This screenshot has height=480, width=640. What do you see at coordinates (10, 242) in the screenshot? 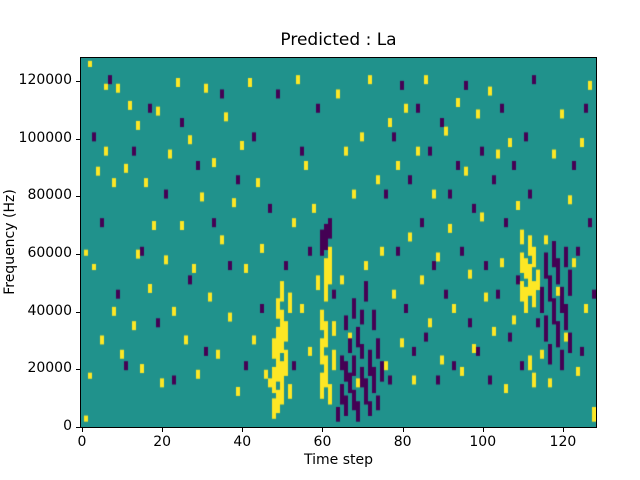
I see `y-axis-label: Frequency (Hz)` at bounding box center [10, 242].